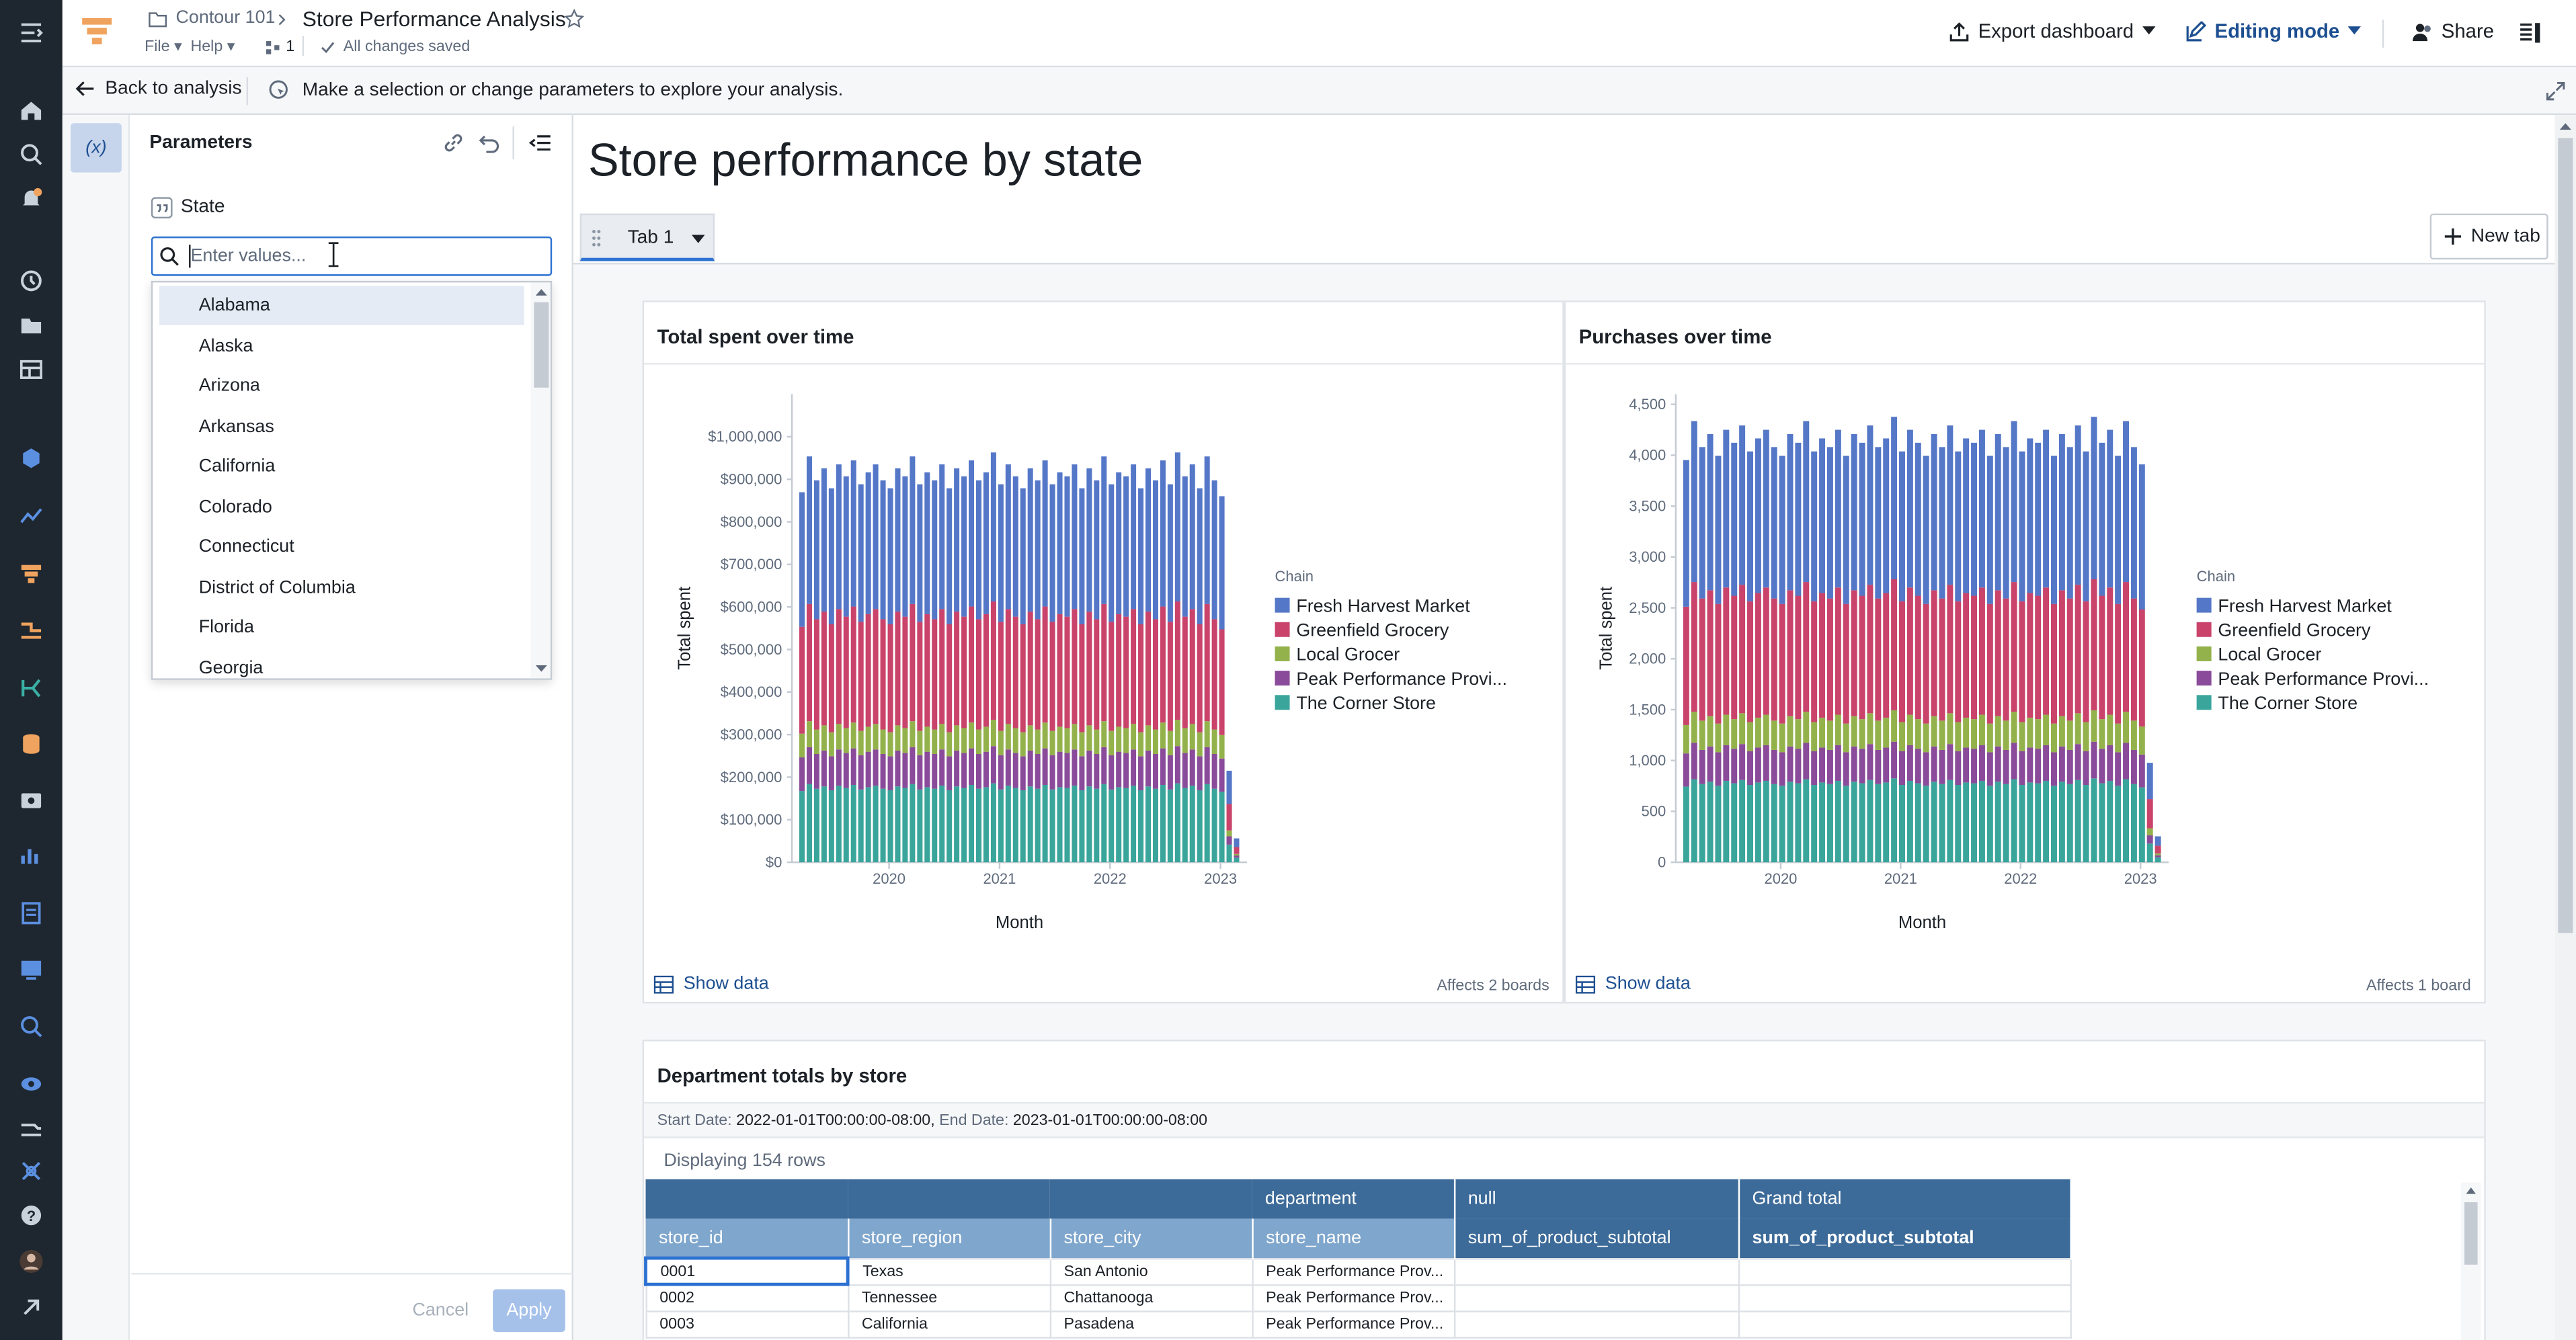 This screenshot has width=2576, height=1340. What do you see at coordinates (541, 345) in the screenshot?
I see `scroll-thumb` at bounding box center [541, 345].